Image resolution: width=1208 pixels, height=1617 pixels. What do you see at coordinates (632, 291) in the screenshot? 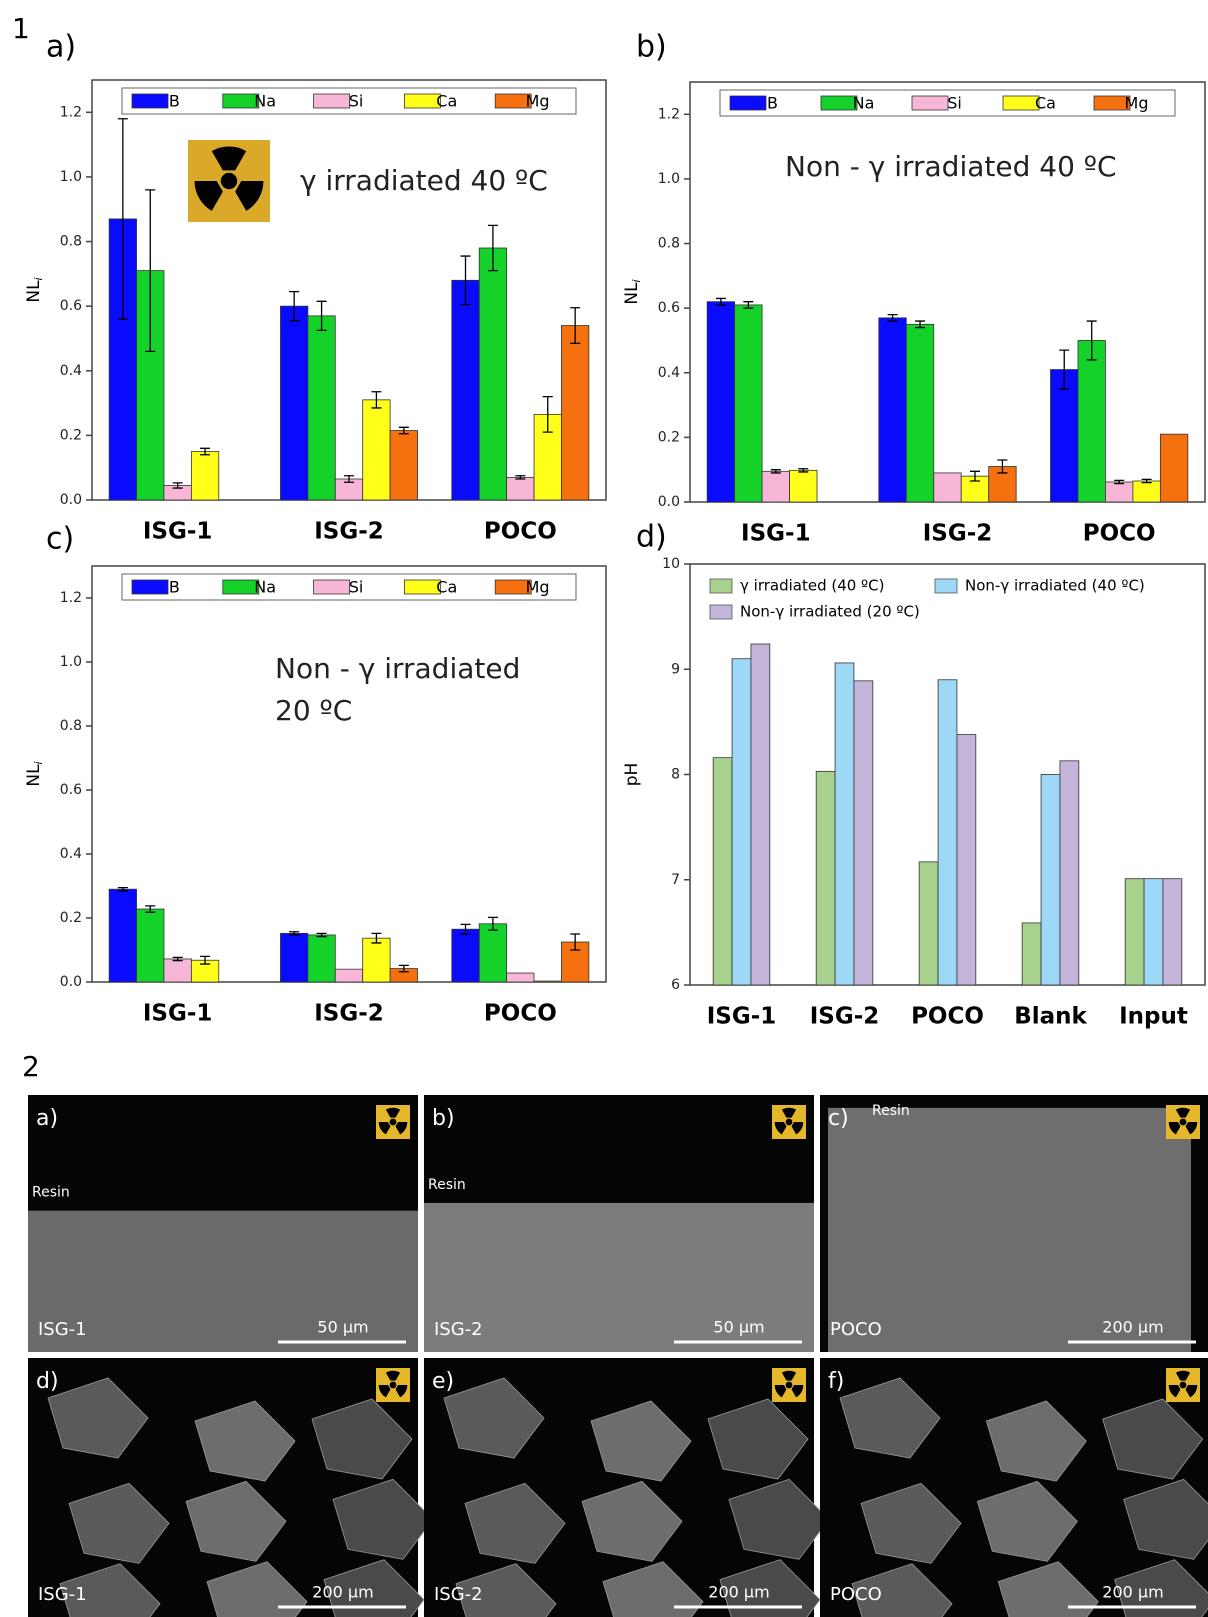
I see `y-axis-label: NLi` at bounding box center [632, 291].